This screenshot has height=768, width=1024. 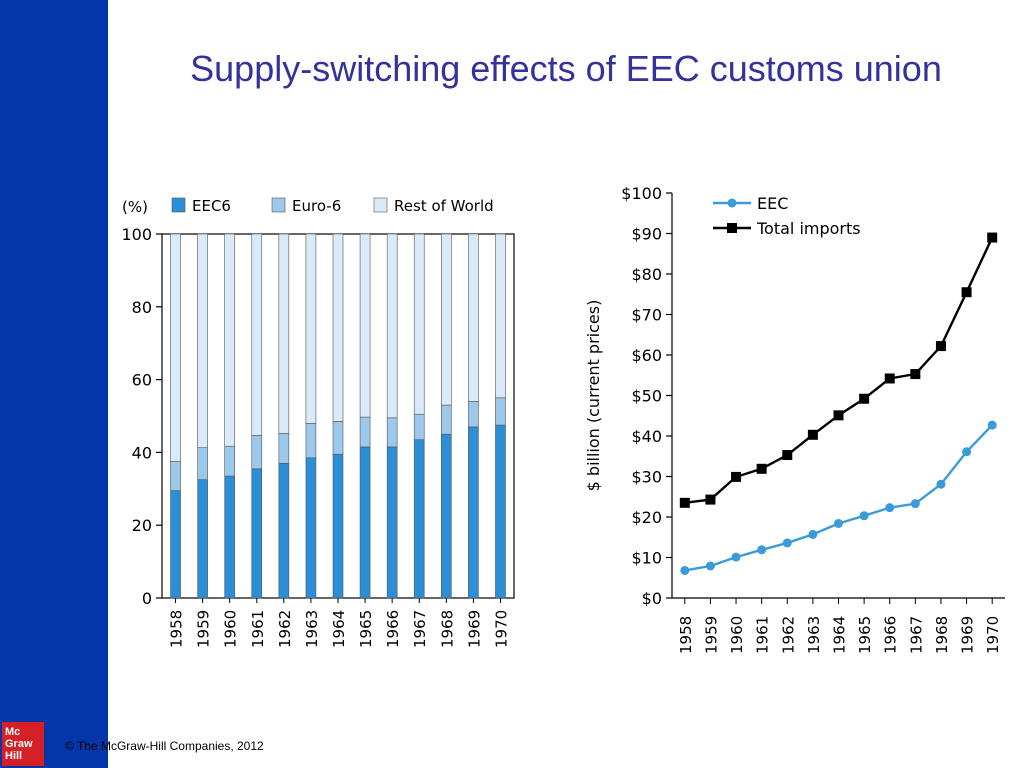 What do you see at coordinates (641, 193) in the screenshot?
I see `y-tick-label: $100` at bounding box center [641, 193].